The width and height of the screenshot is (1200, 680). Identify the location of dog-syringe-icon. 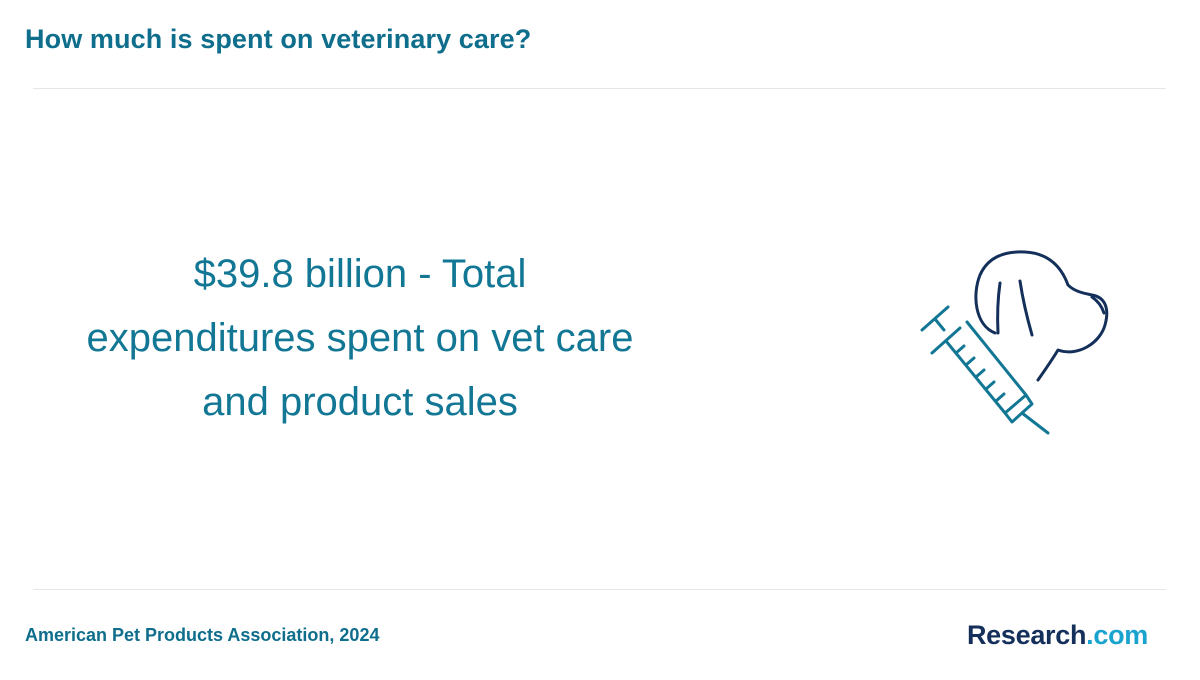
(1015, 342).